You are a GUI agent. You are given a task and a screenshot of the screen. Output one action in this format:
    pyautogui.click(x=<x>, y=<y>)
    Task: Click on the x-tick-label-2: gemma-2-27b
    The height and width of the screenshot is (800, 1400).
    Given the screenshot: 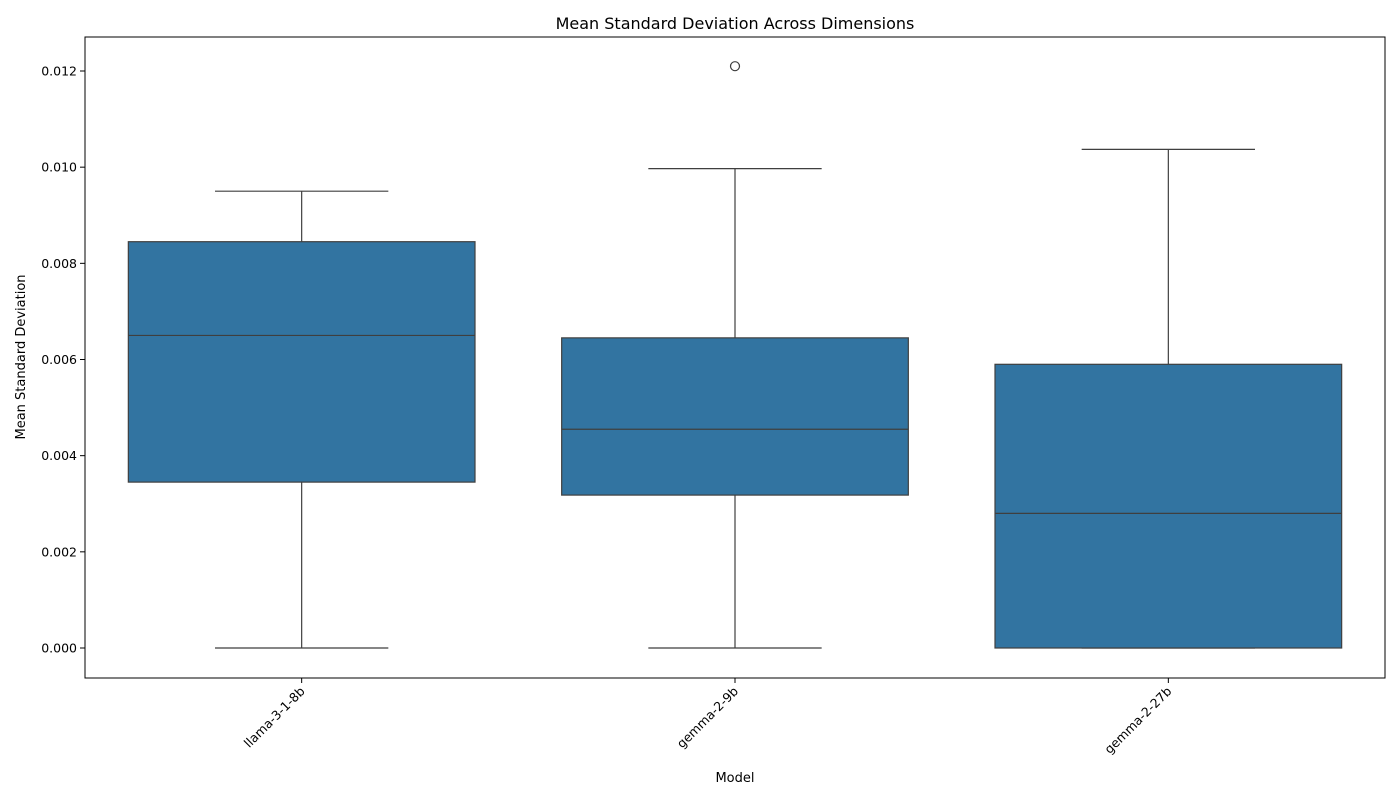 What is the action you would take?
    pyautogui.click(x=1137, y=719)
    